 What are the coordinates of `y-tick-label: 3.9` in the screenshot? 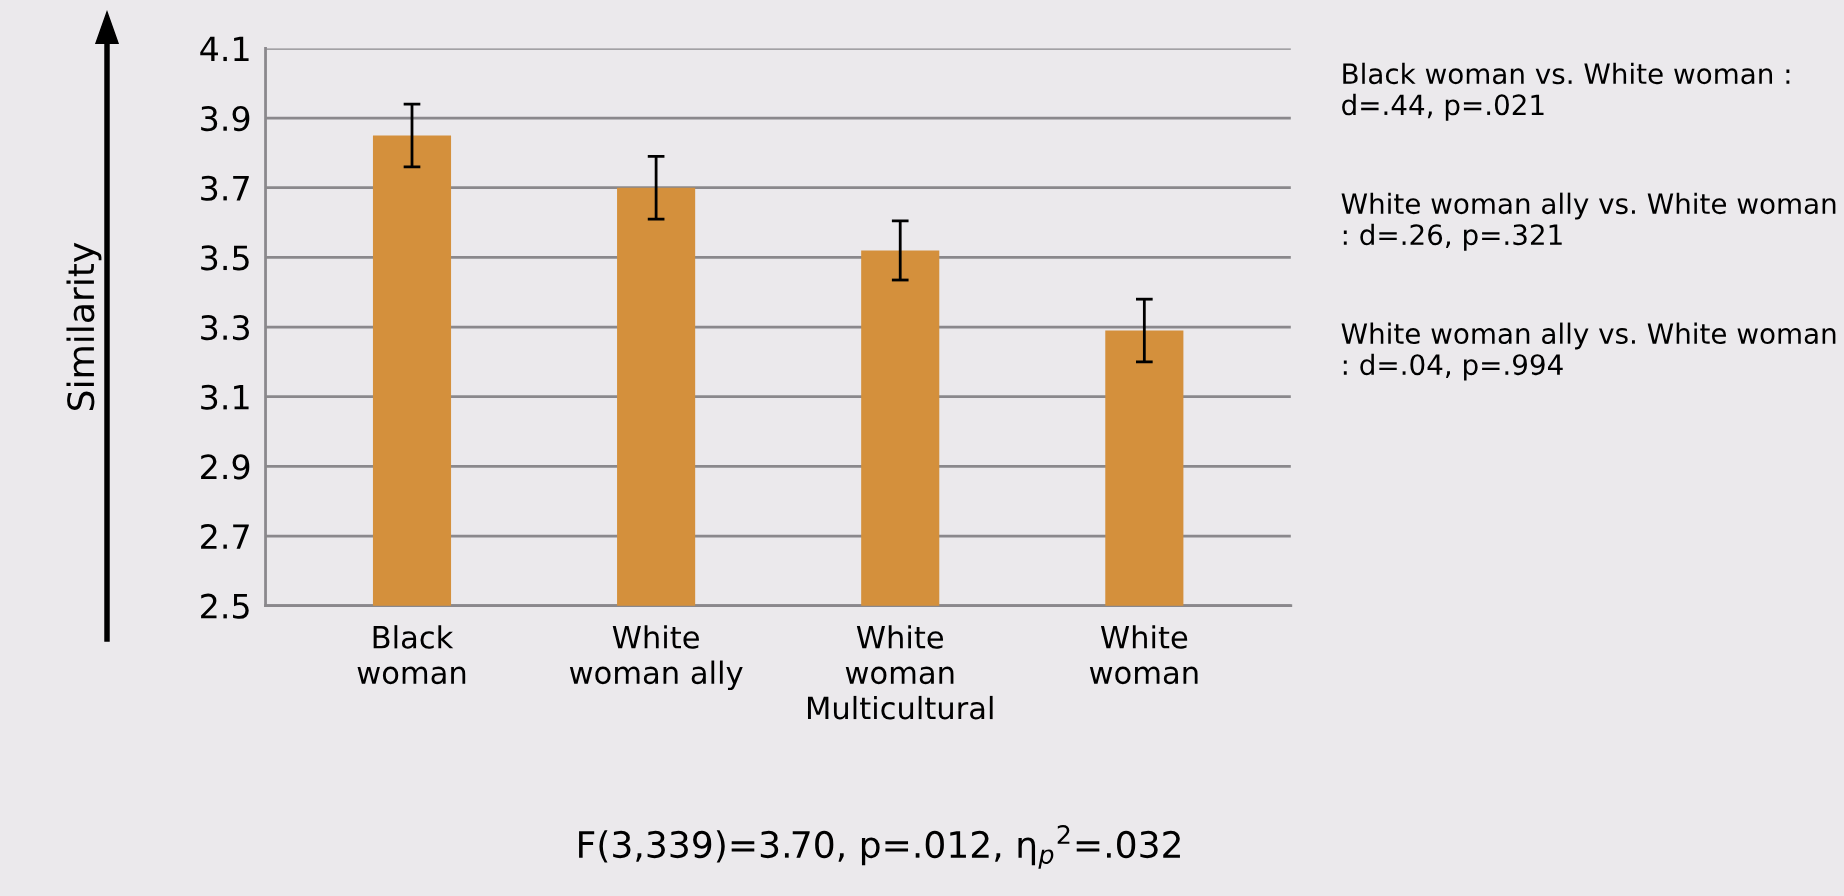 It's located at (225, 118).